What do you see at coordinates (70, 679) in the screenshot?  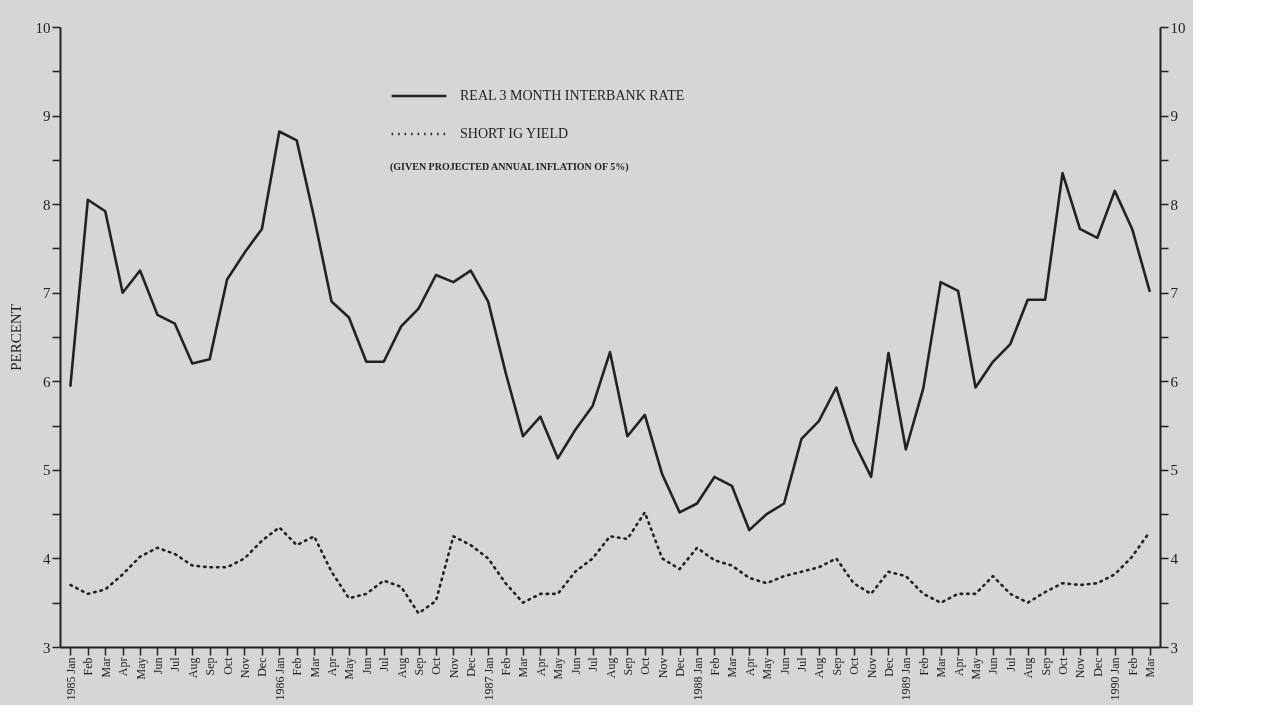 I see `x-tick-label: 1985 Jan` at bounding box center [70, 679].